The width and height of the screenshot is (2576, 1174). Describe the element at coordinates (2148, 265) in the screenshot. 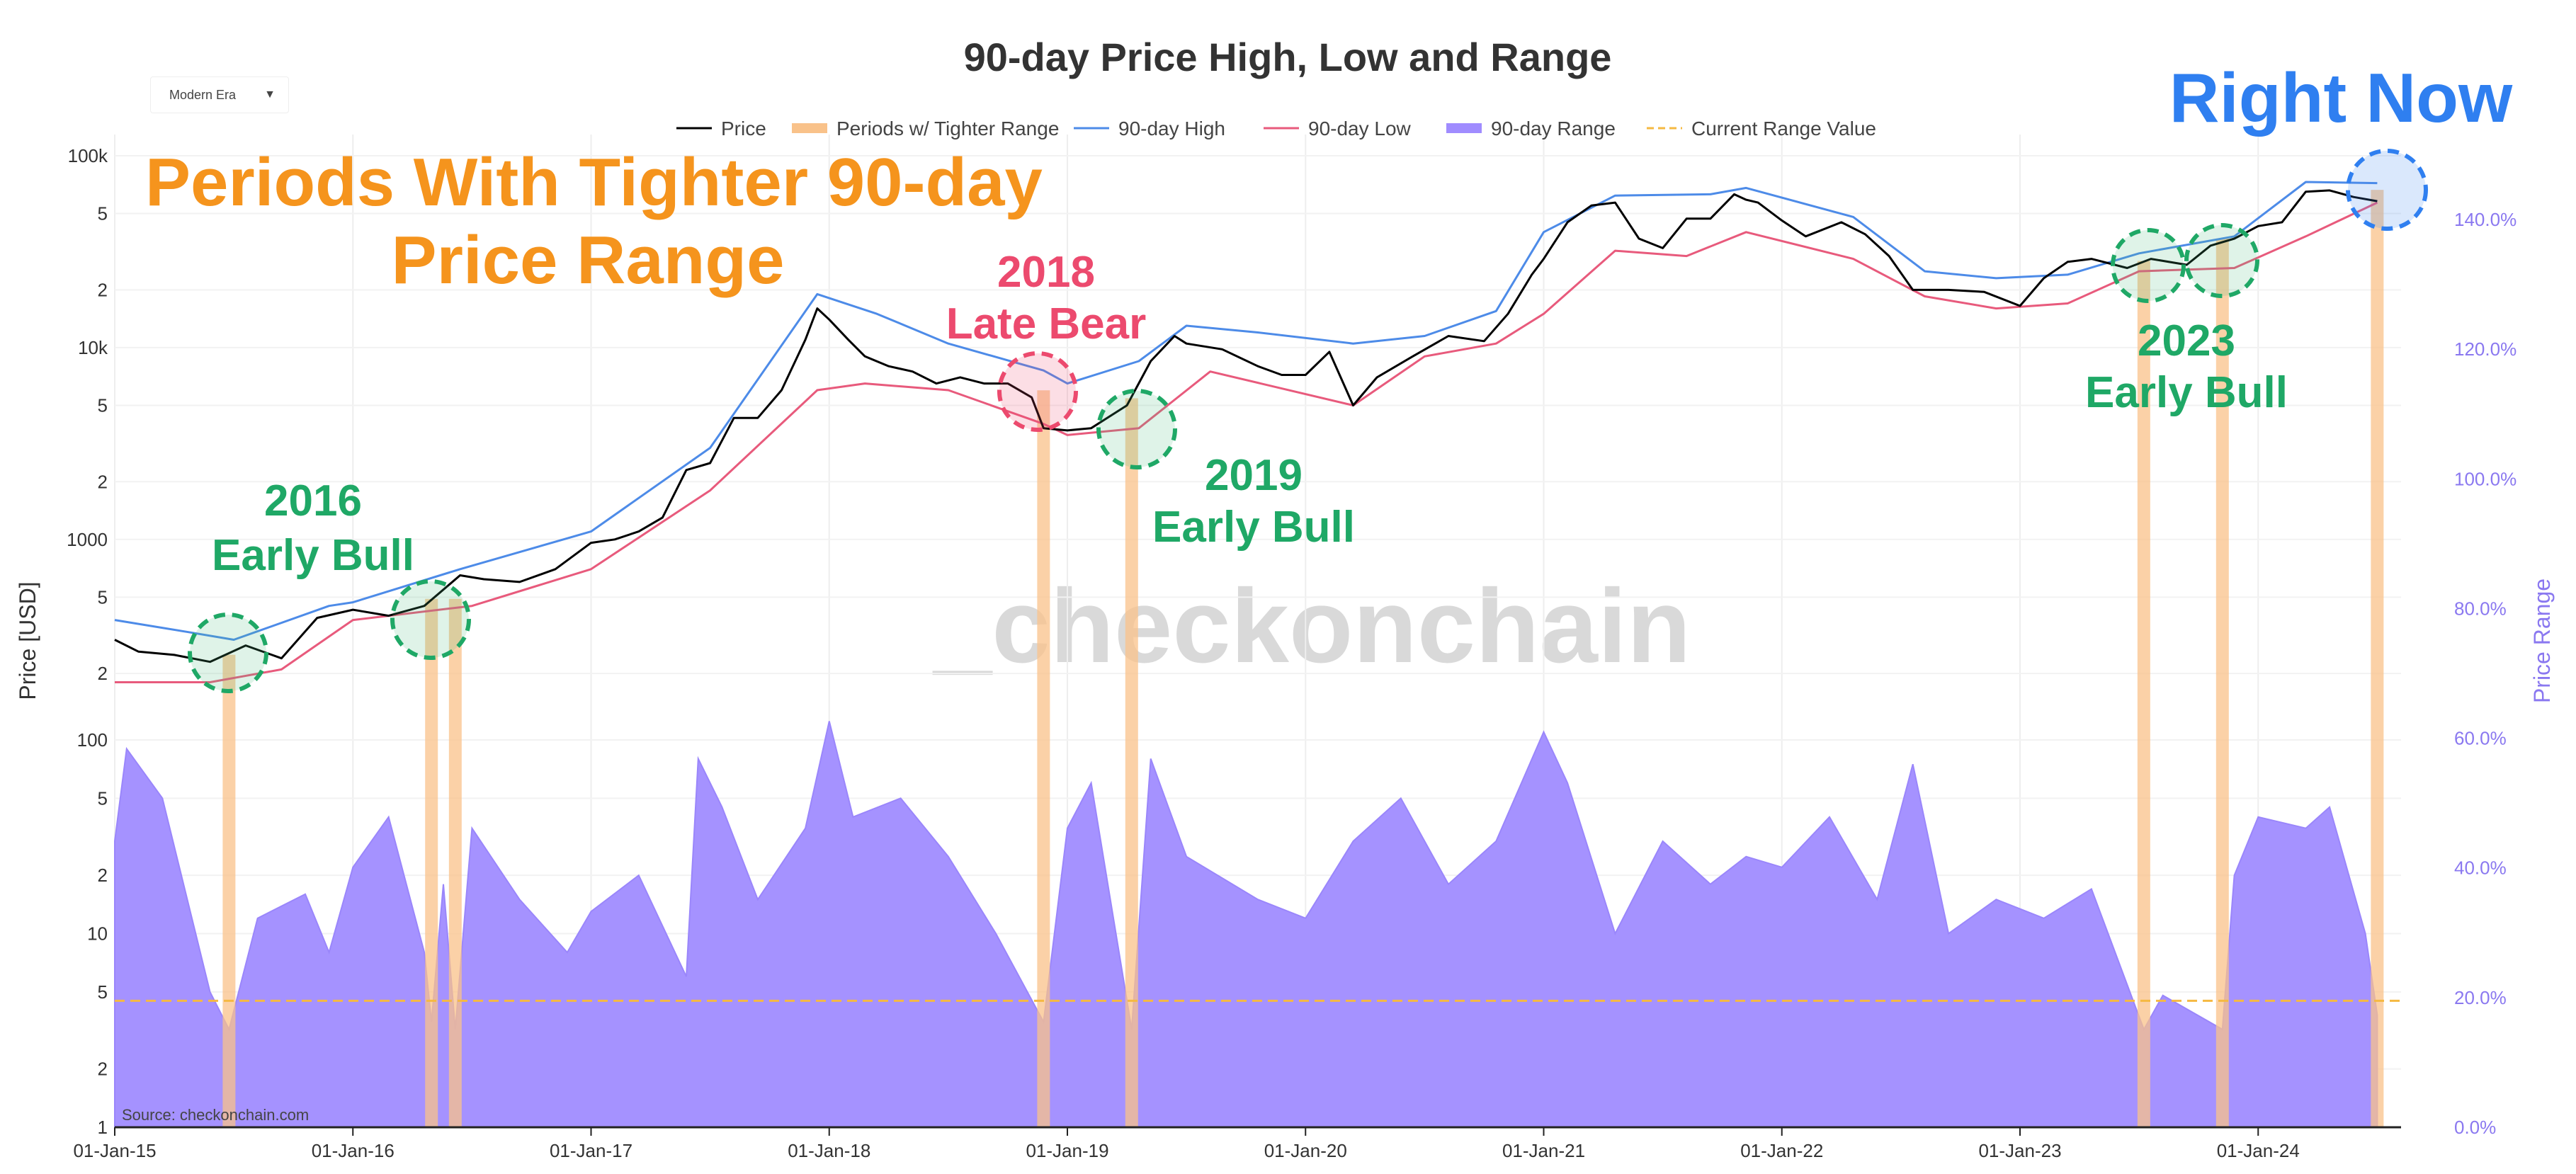

I see `circle-2023a` at that location.